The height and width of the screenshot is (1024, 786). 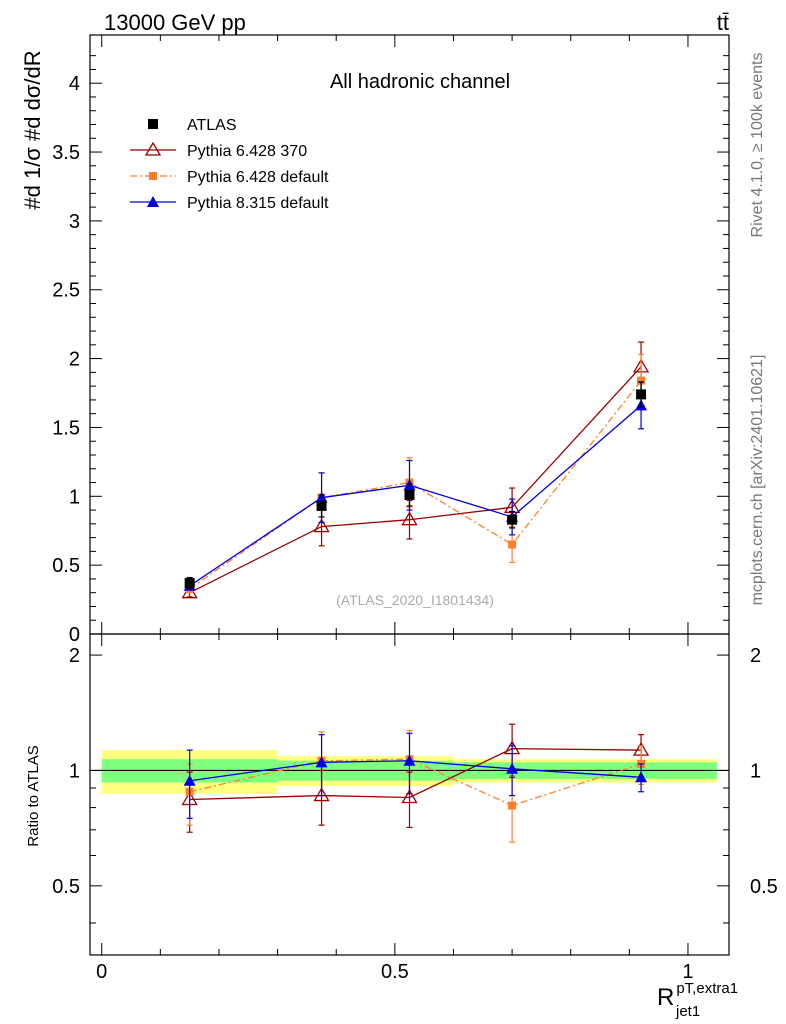 I want to click on ratio-y-tick-label: 2, so click(x=74, y=656).